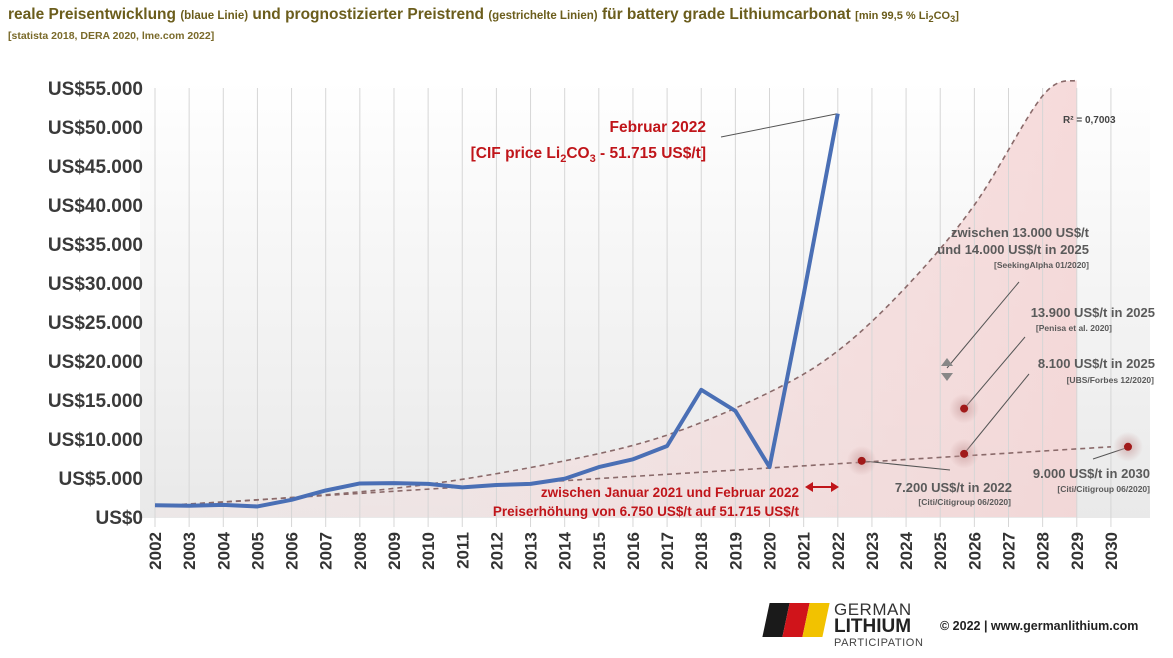 This screenshot has width=1173, height=658. What do you see at coordinates (726, 14) in the screenshot?
I see `title-part-e: für battery grade Lithiumcarbonat` at bounding box center [726, 14].